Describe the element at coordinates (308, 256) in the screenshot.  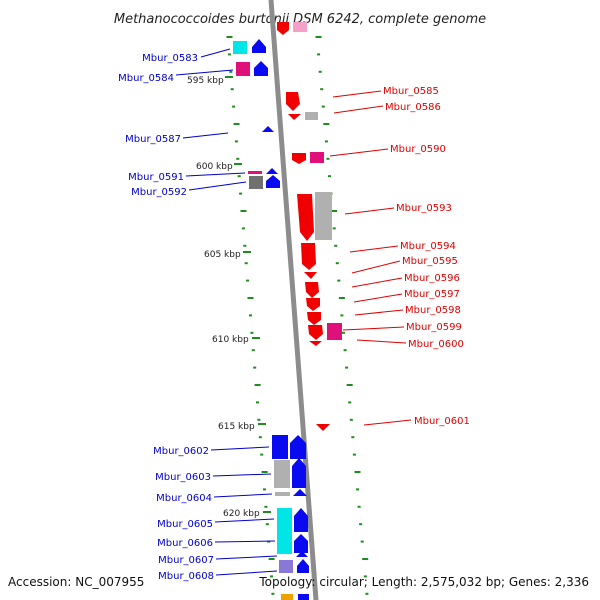
I see `gene-0594-red` at that location.